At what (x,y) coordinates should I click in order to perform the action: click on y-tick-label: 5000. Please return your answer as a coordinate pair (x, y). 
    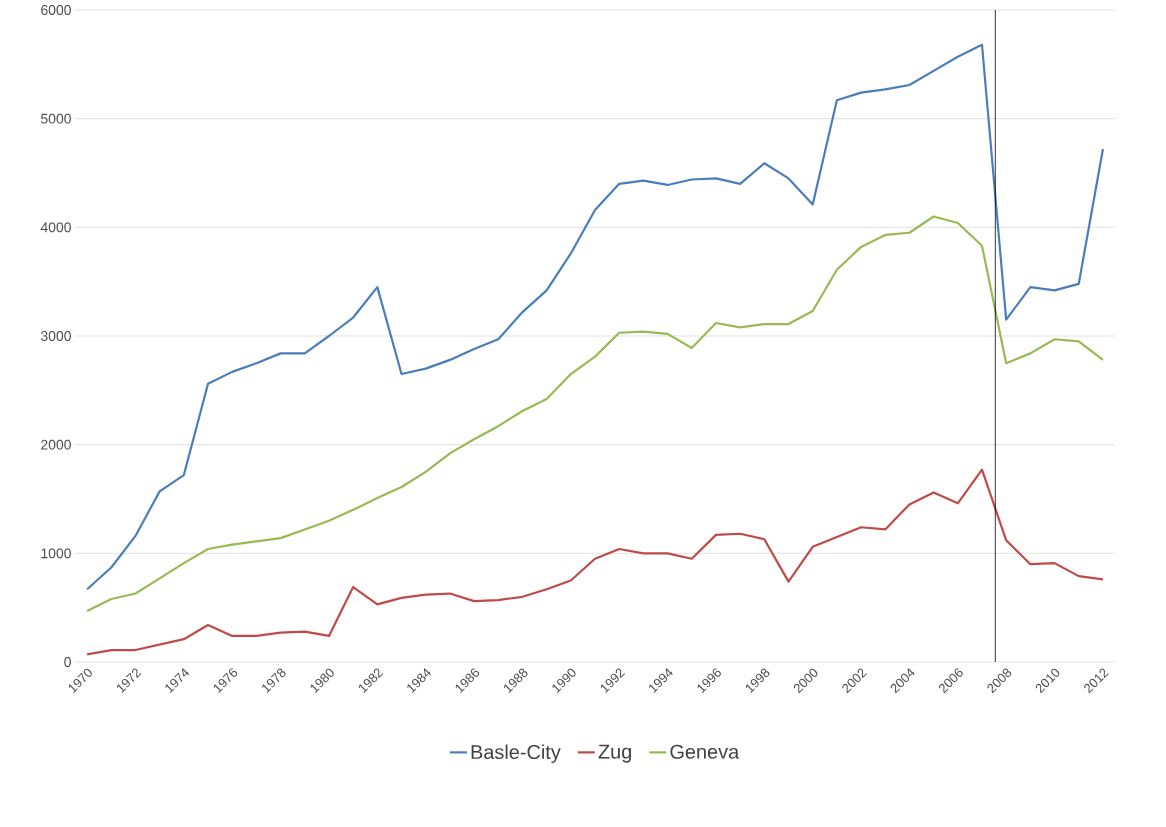
    Looking at the image, I should click on (56, 118).